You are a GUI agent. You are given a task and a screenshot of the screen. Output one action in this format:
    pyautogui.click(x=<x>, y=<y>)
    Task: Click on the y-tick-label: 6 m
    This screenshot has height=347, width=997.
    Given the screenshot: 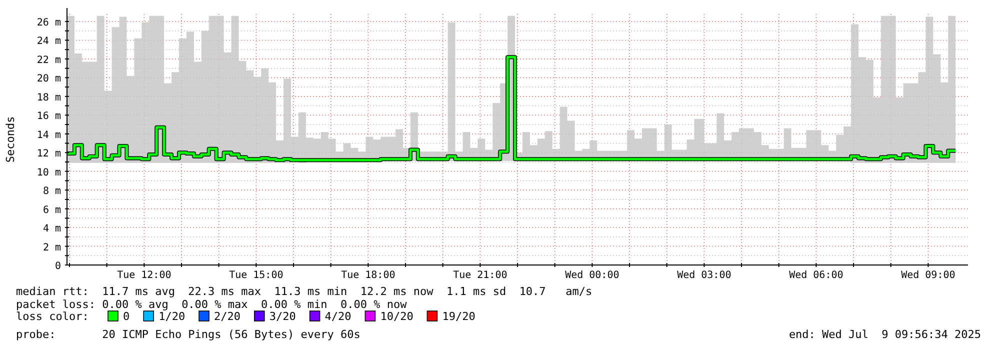 What is the action you would take?
    pyautogui.click(x=51, y=210)
    